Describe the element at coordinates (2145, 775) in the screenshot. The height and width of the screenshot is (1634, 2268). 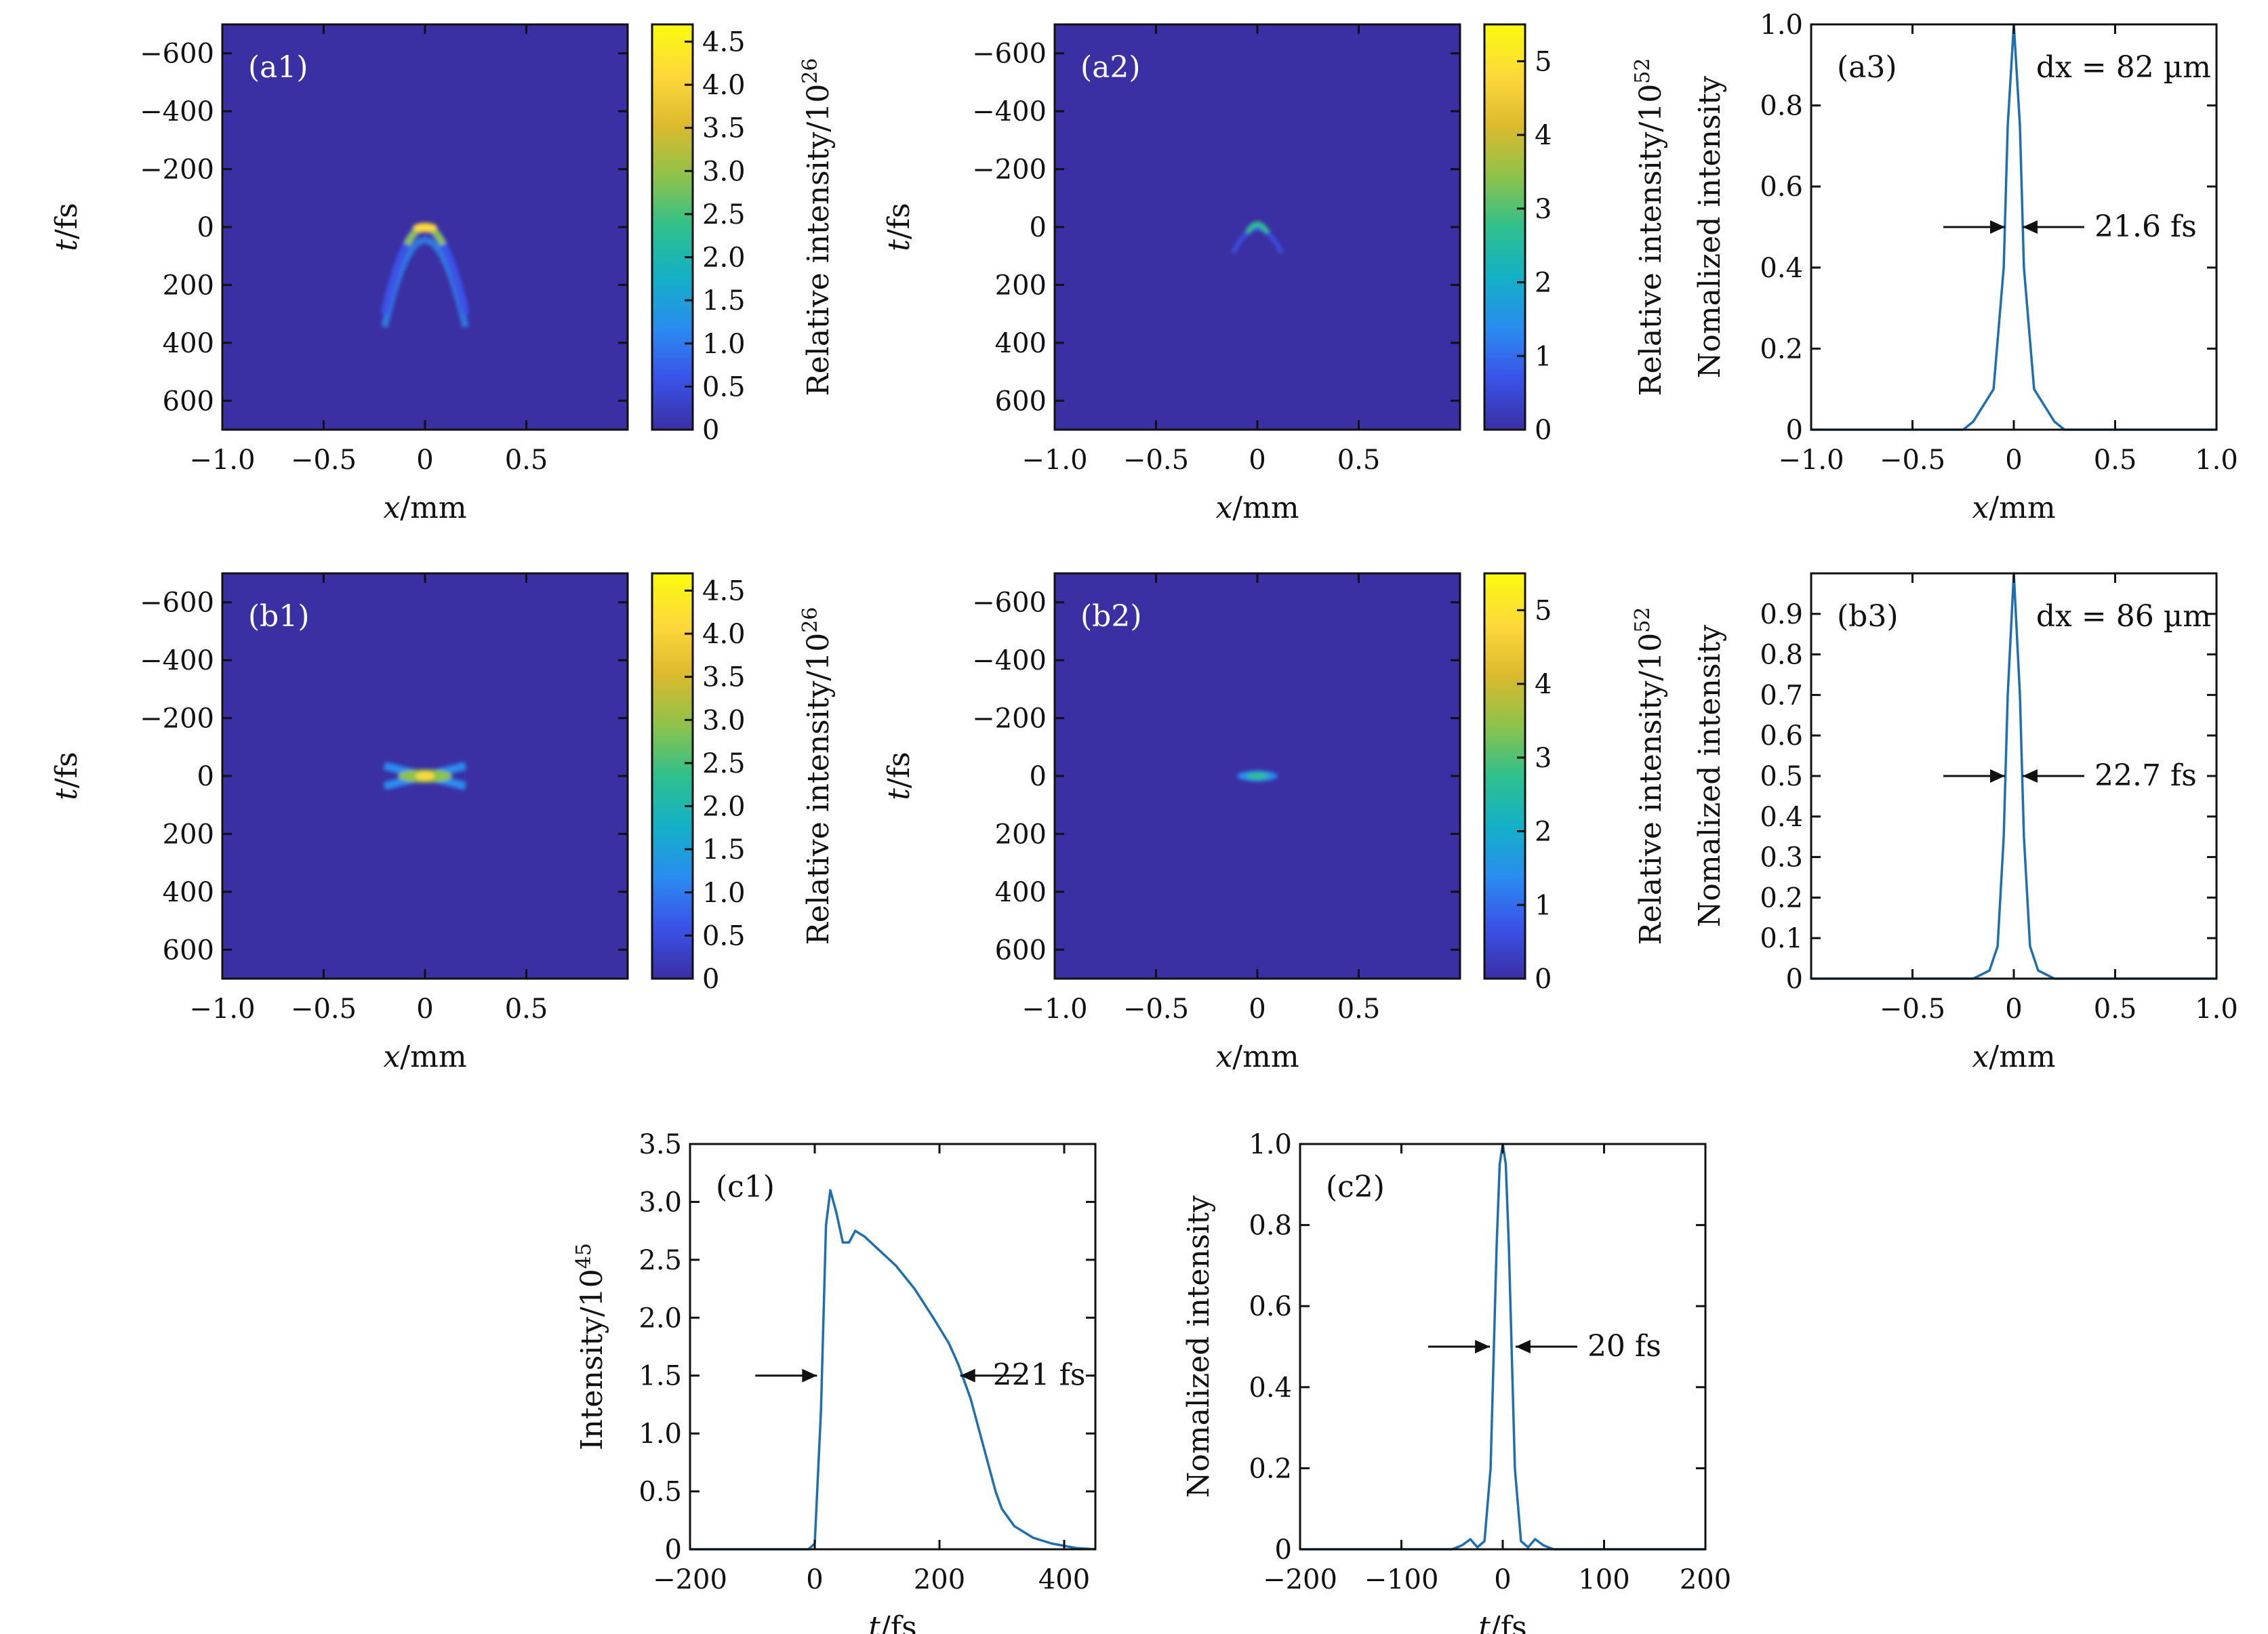
I see `fwhm-label: 22.7 fs` at that location.